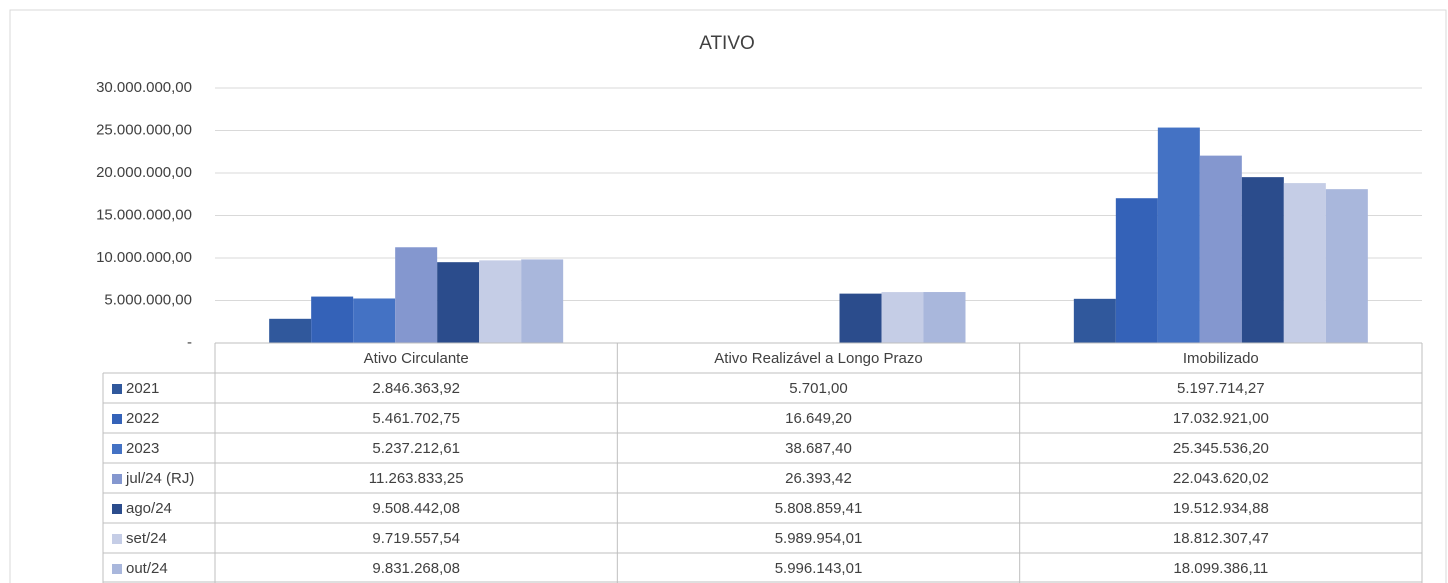 This screenshot has height=583, width=1448. What do you see at coordinates (416, 358) in the screenshot?
I see `x-tick-label: Ativo Circulante` at bounding box center [416, 358].